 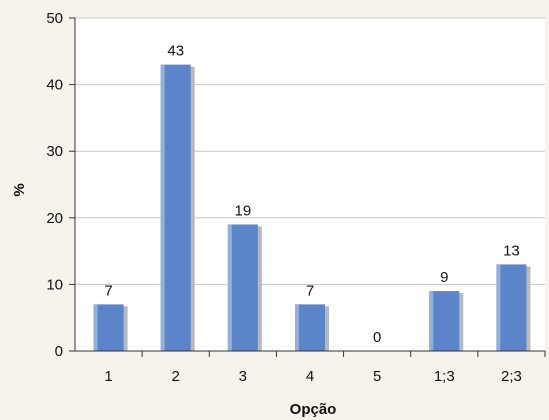 I want to click on y-tick-label: 30, so click(x=54, y=151).